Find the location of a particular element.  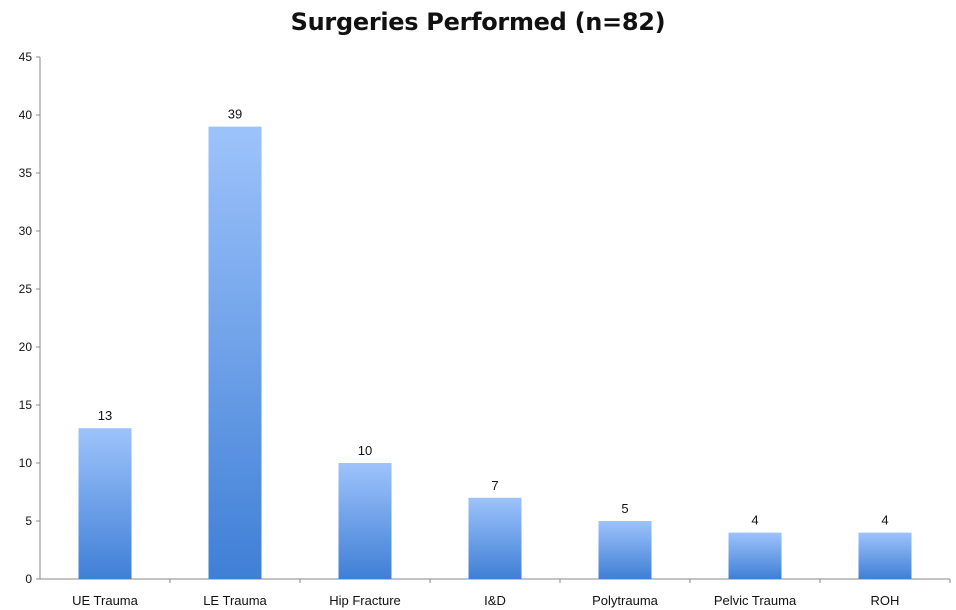

y-tick-label: 20 is located at coordinates (26, 347).